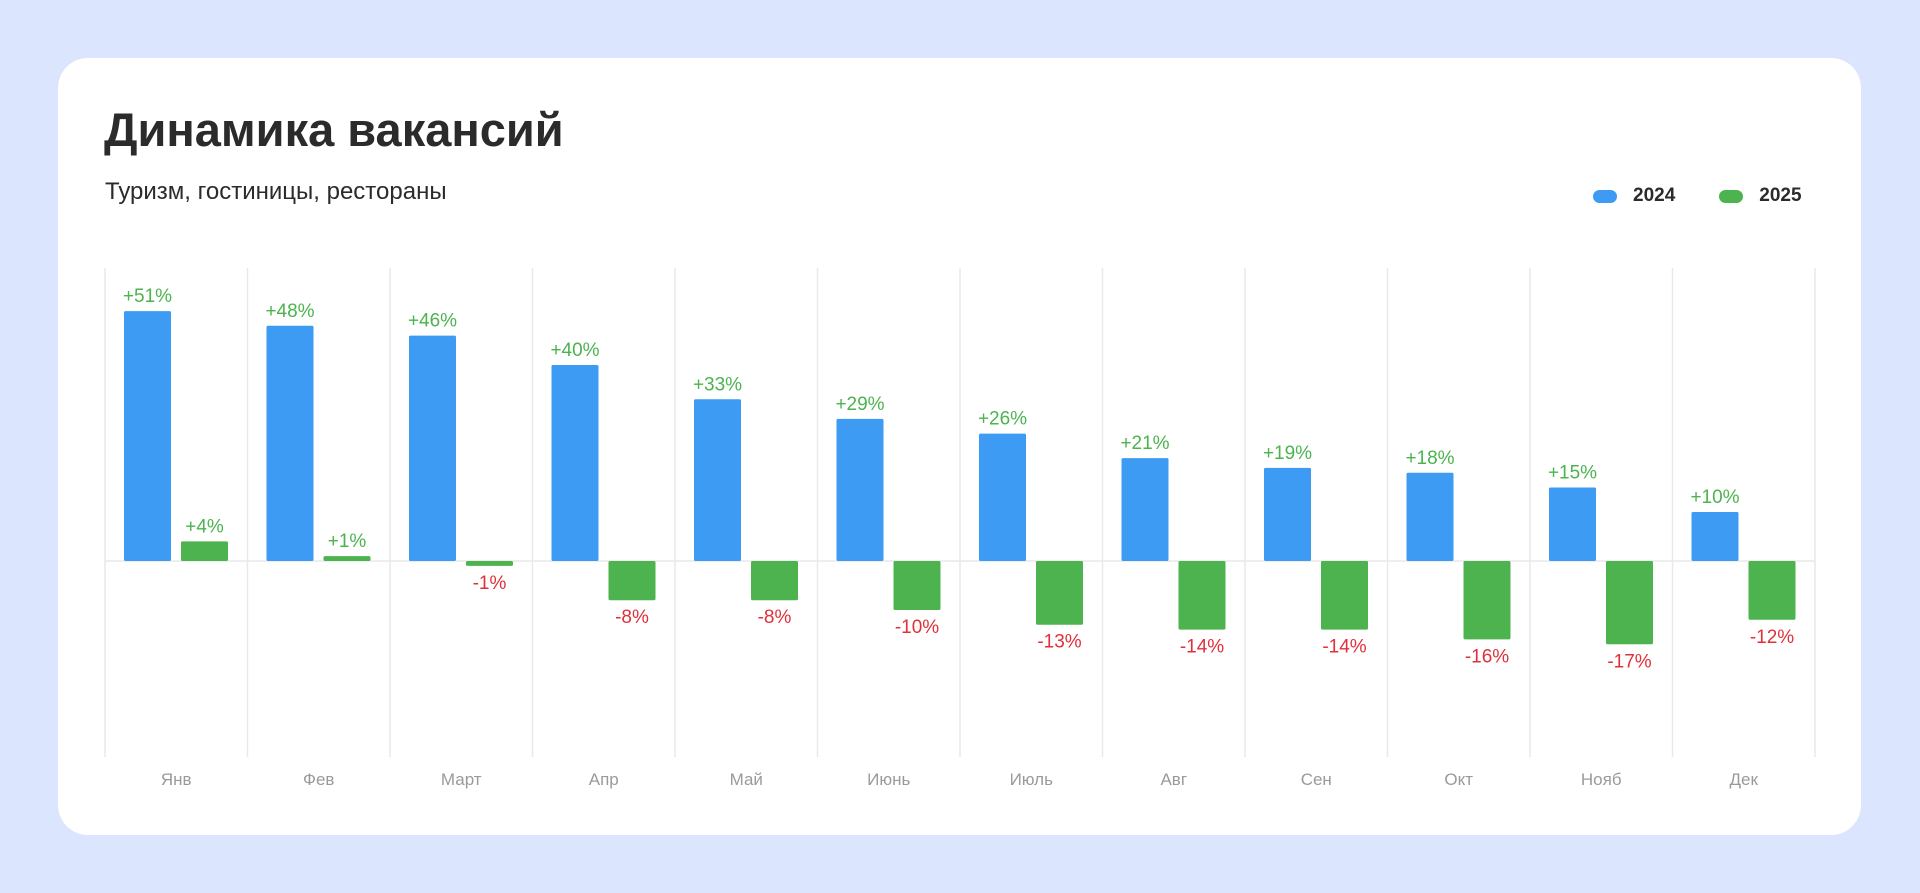 The width and height of the screenshot is (1920, 893). Describe the element at coordinates (1629, 661) in the screenshot. I see `data-label-2025-11: -17%` at that location.